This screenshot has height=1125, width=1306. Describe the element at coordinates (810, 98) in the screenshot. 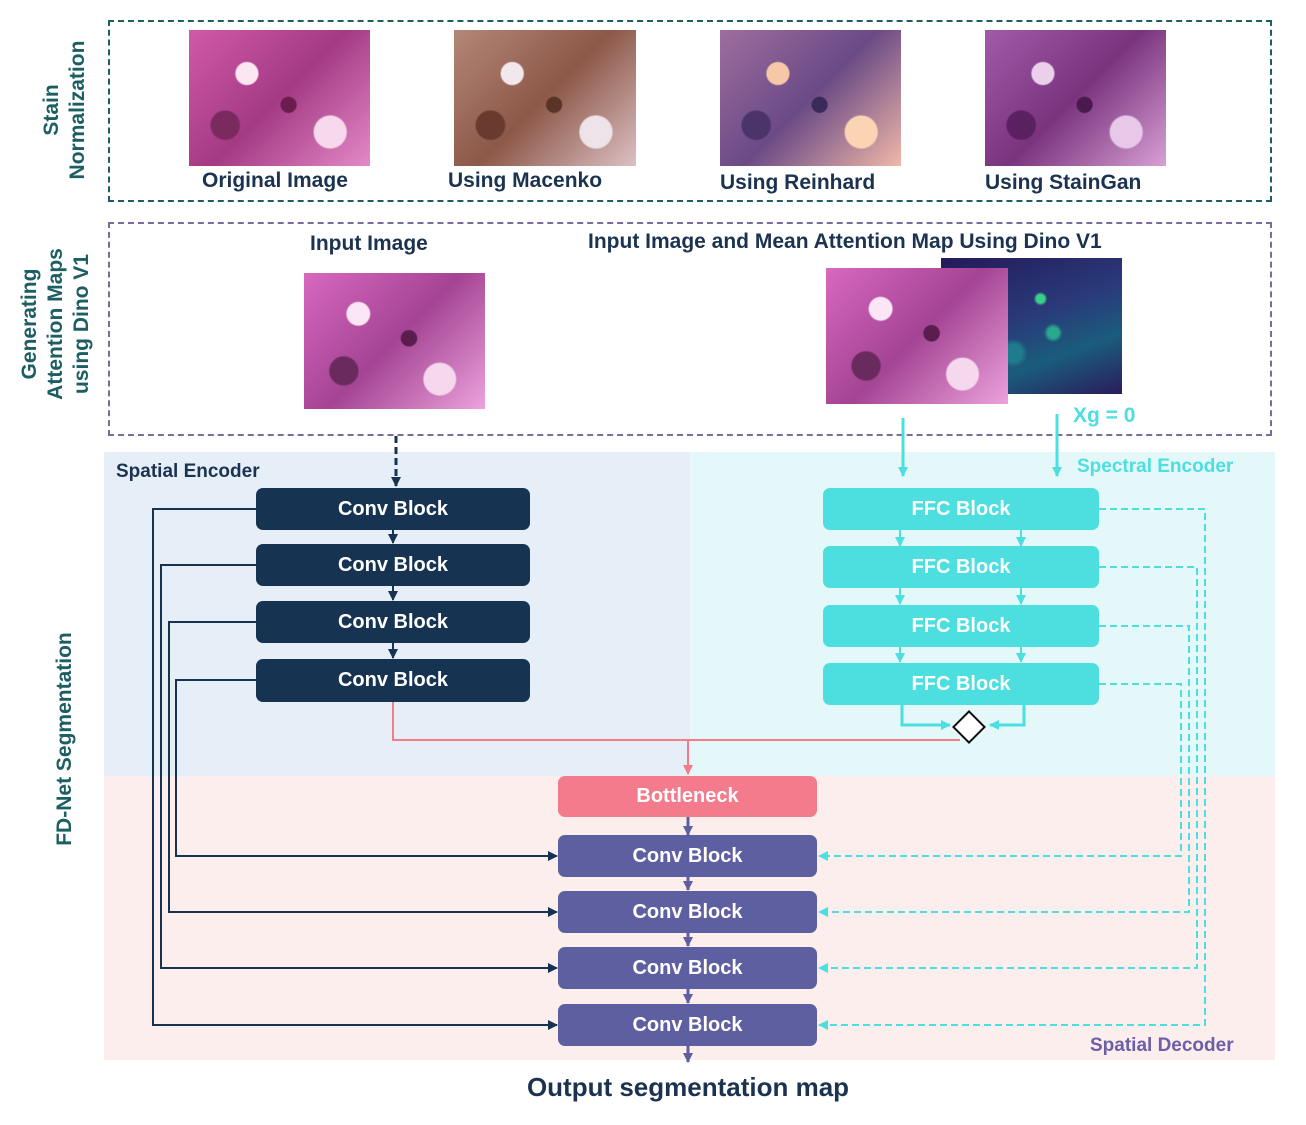

I see `tissue-image-reinhard` at that location.